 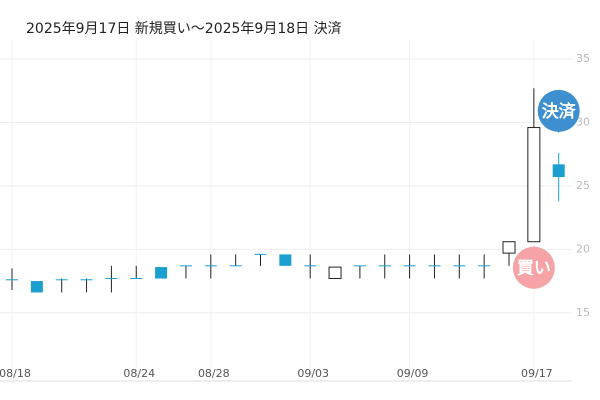 What do you see at coordinates (583, 185) in the screenshot?
I see `y-tick-label: 25` at bounding box center [583, 185].